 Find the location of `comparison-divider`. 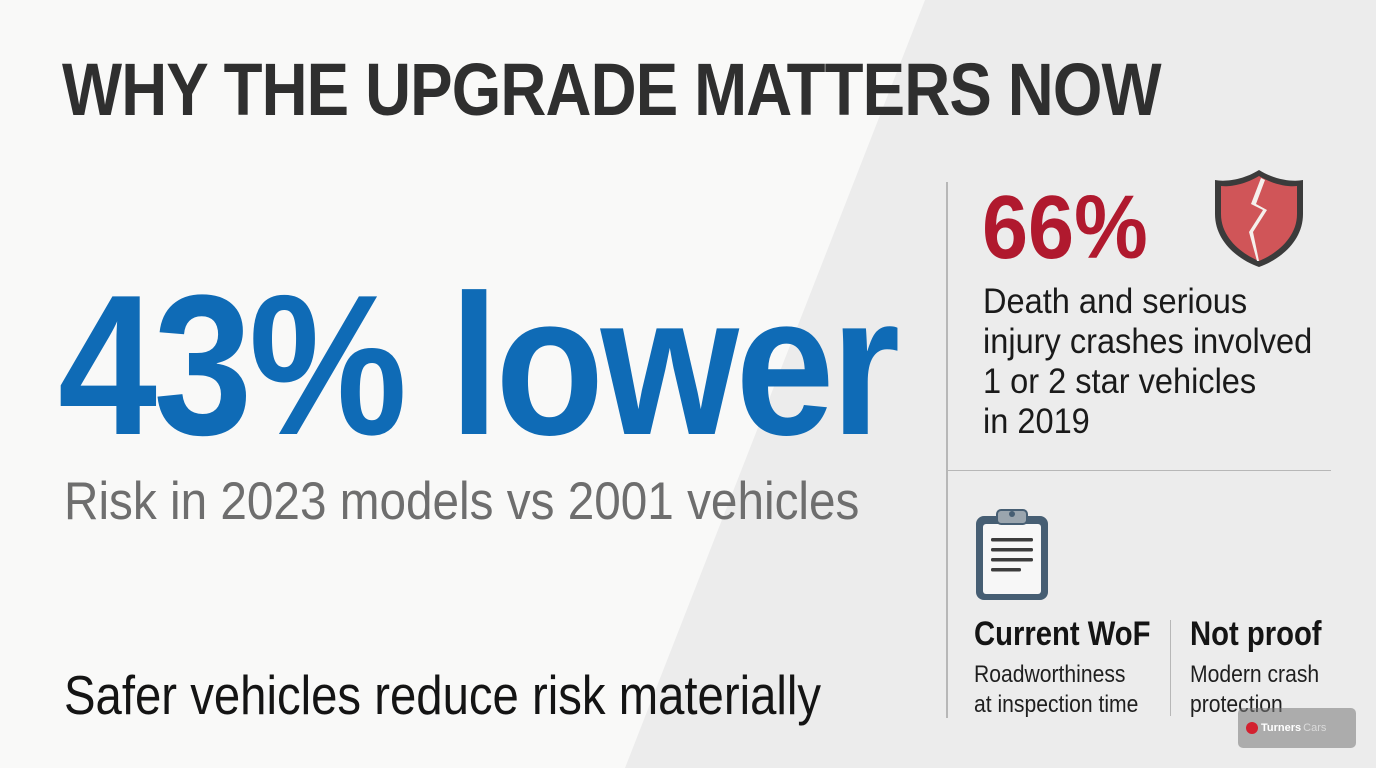

comparison-divider is located at coordinates (1170, 668).